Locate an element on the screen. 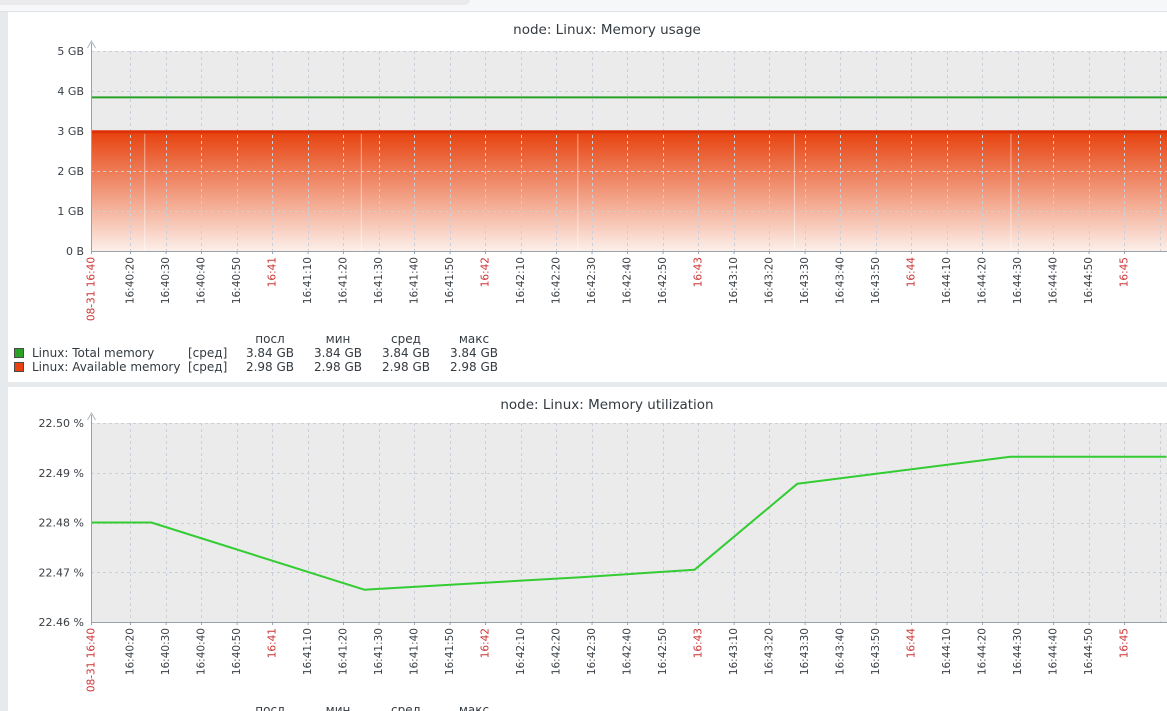 The width and height of the screenshot is (1167, 711). y-axis-tick-label: 22.50 % is located at coordinates (61, 423).